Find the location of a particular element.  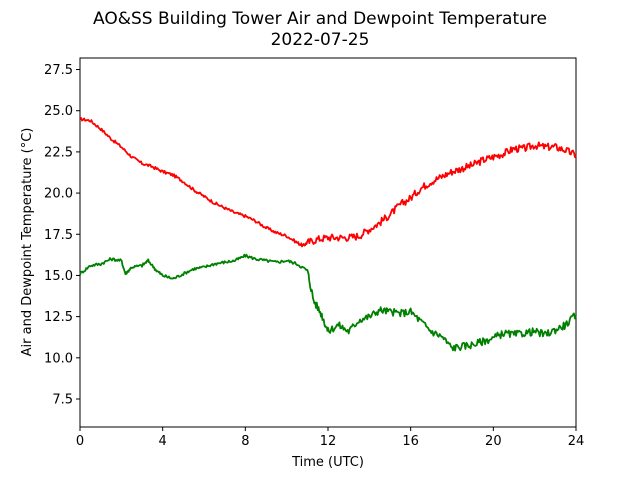

x-tick-label-3: 12 is located at coordinates (328, 441).